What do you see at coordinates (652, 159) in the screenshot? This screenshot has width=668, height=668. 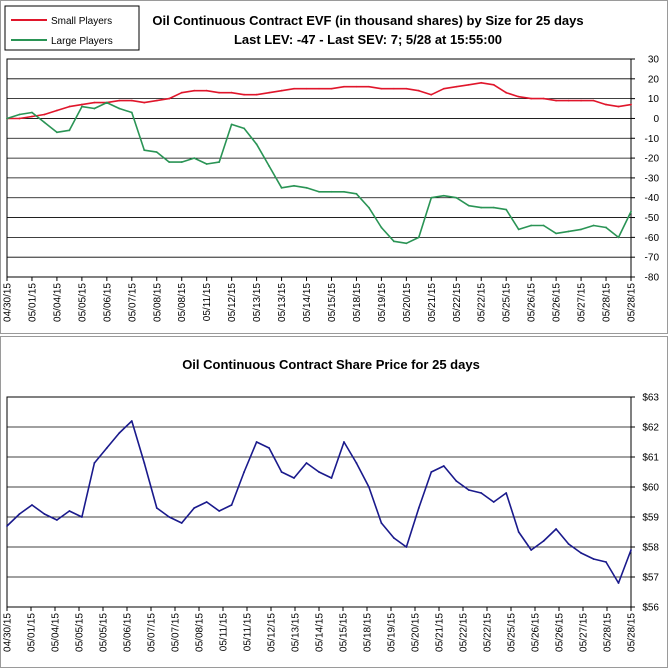 I see `y-tick-label: -20` at bounding box center [652, 159].